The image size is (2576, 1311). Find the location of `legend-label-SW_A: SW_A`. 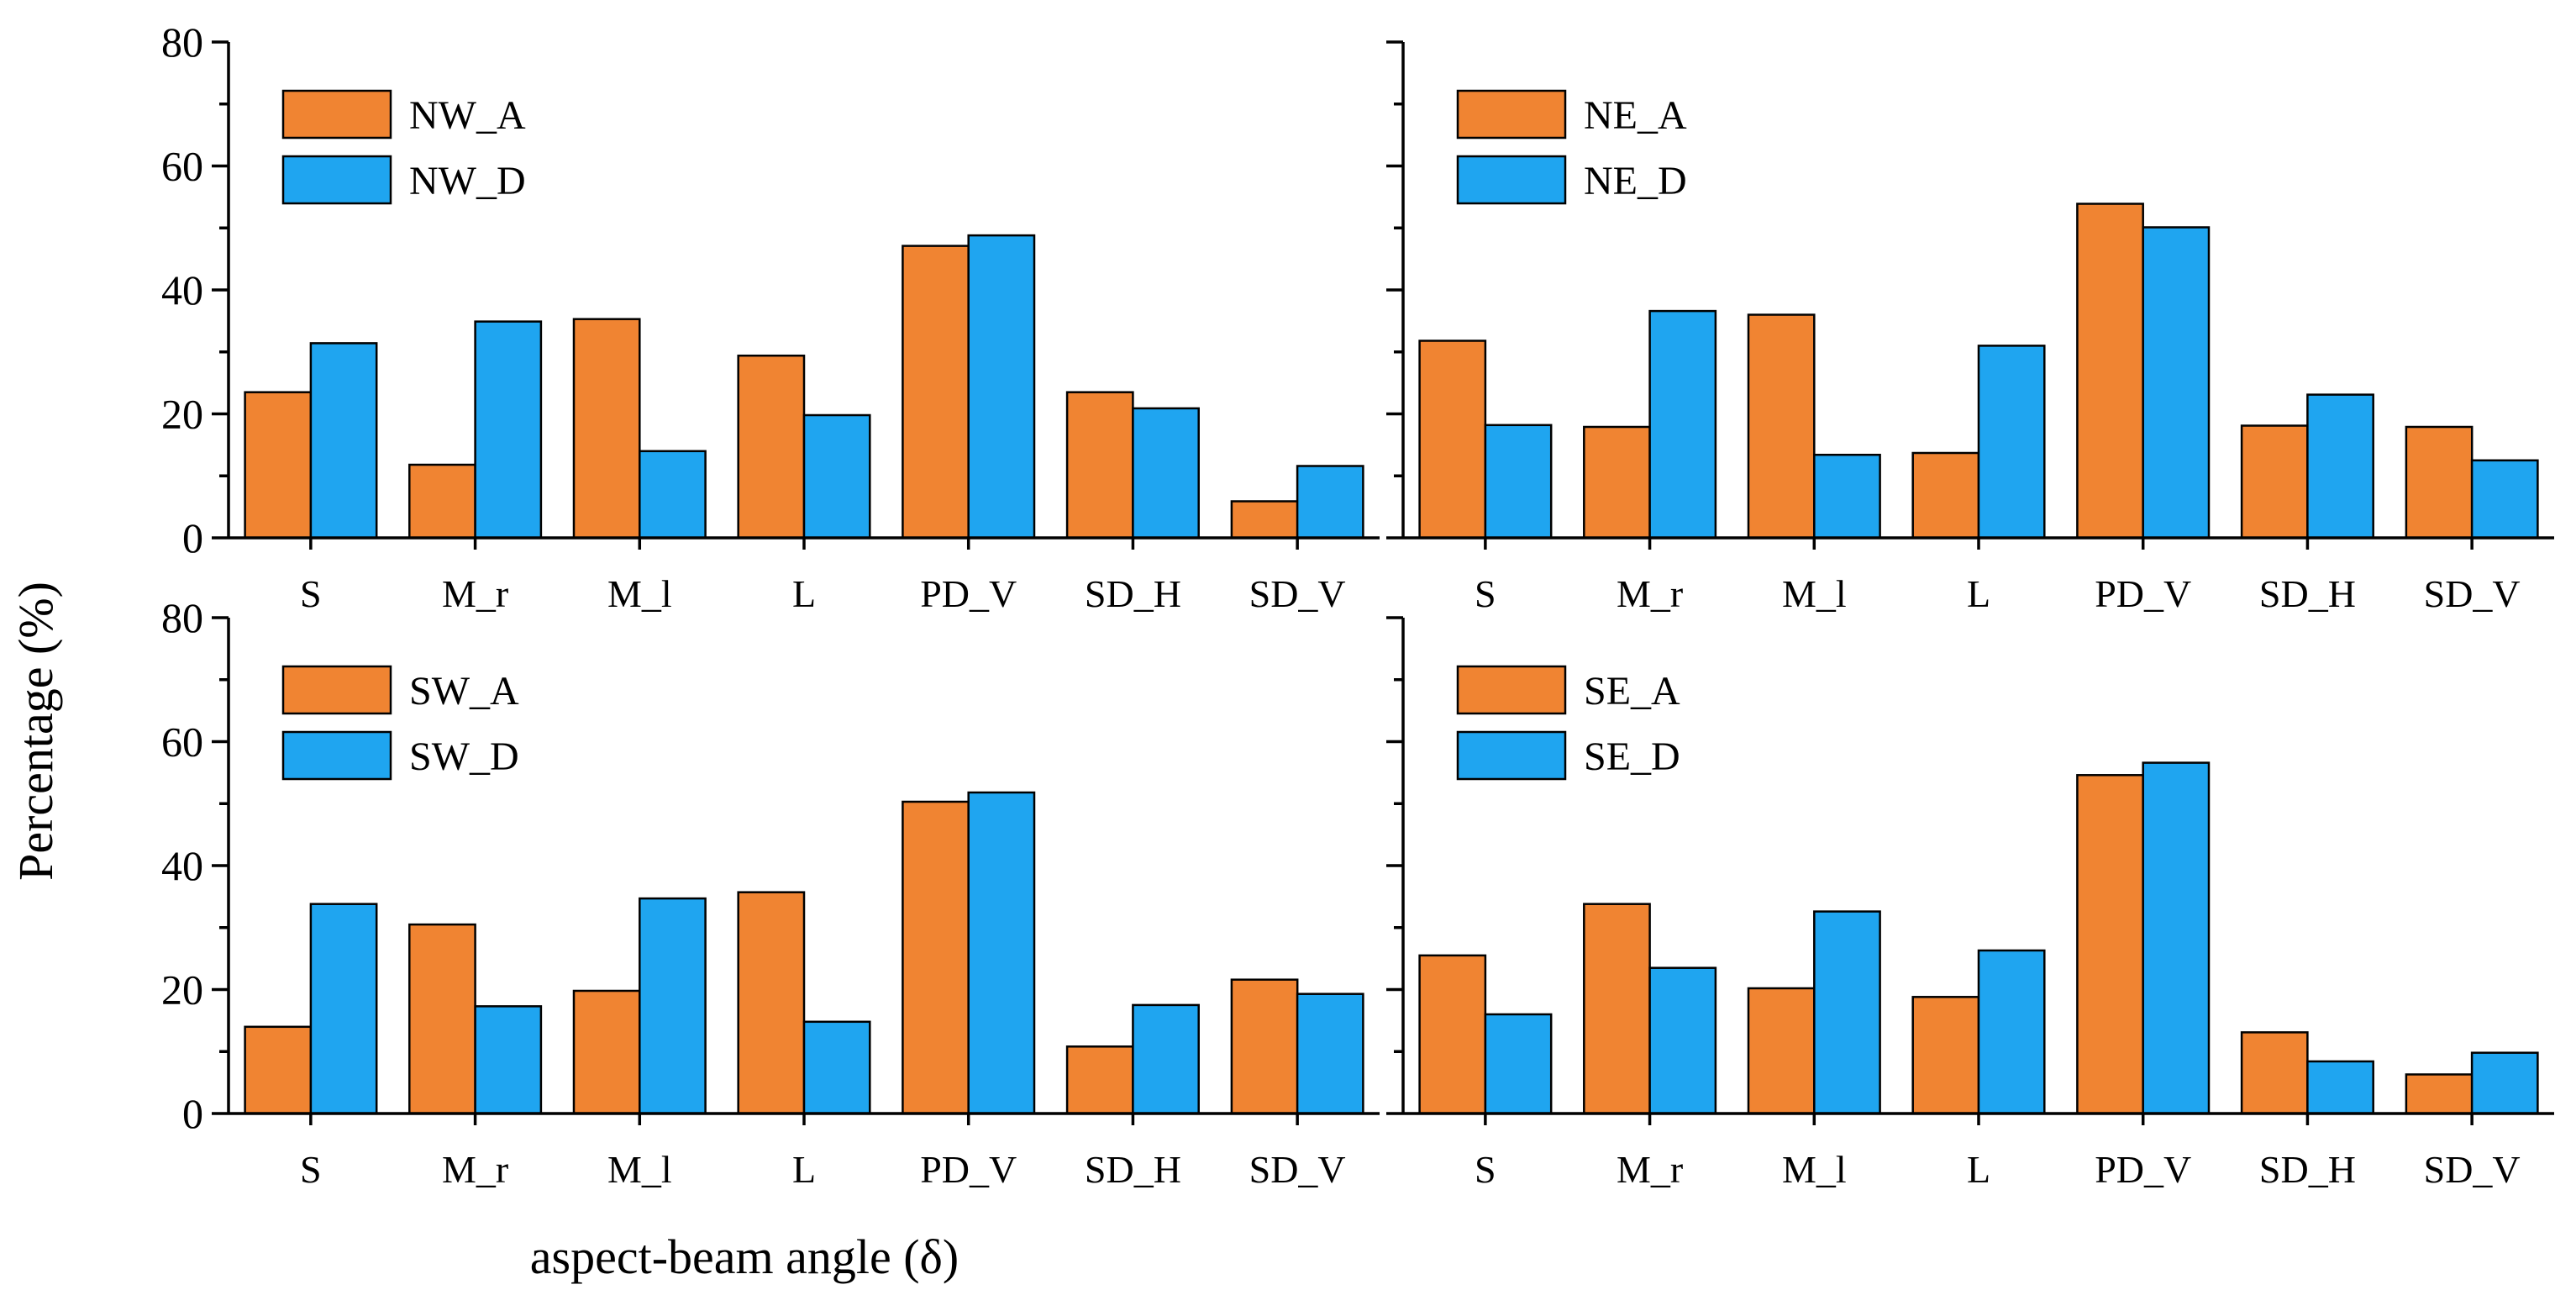

legend-label-SW_A: SW_A is located at coordinates (464, 691).